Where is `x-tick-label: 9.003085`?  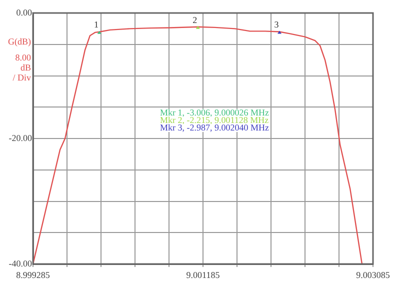
x-tick-label: 9.003085 is located at coordinates (373, 275).